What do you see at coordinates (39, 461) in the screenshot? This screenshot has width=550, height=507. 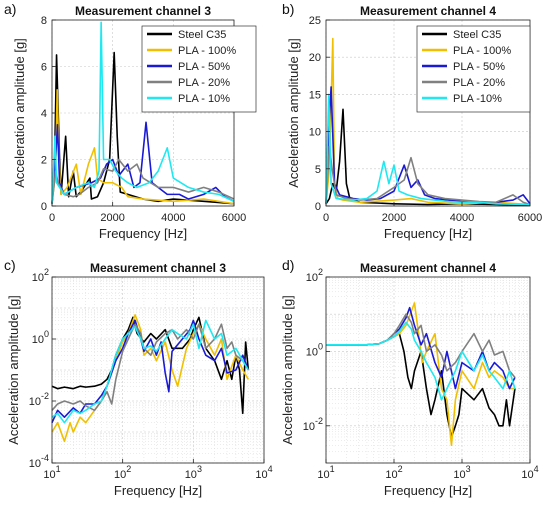 I see `y-tick-label: 10⁻⁴` at bounding box center [39, 461].